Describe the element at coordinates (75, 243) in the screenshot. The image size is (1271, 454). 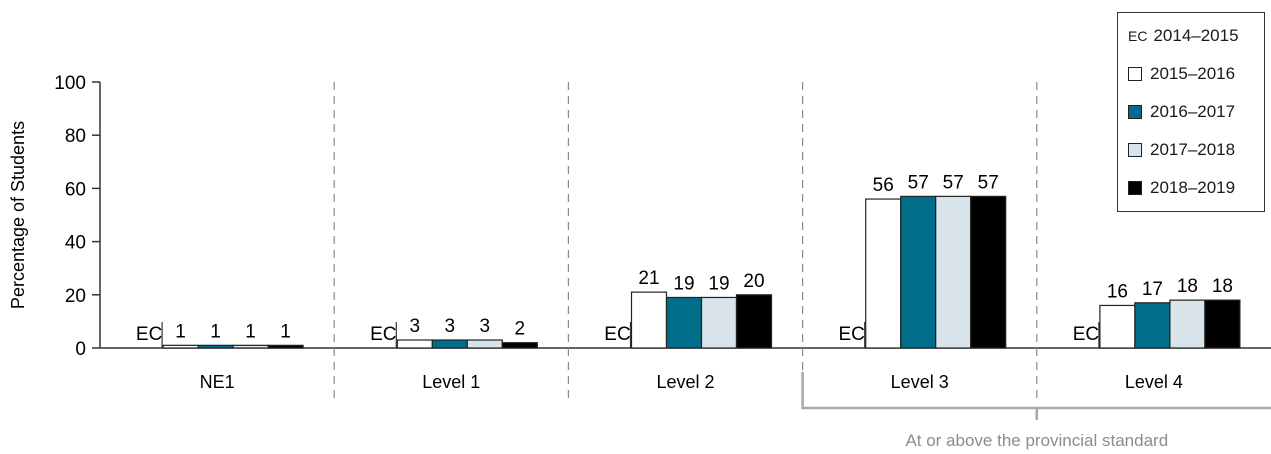
I see `y-tick-label: 40` at that location.